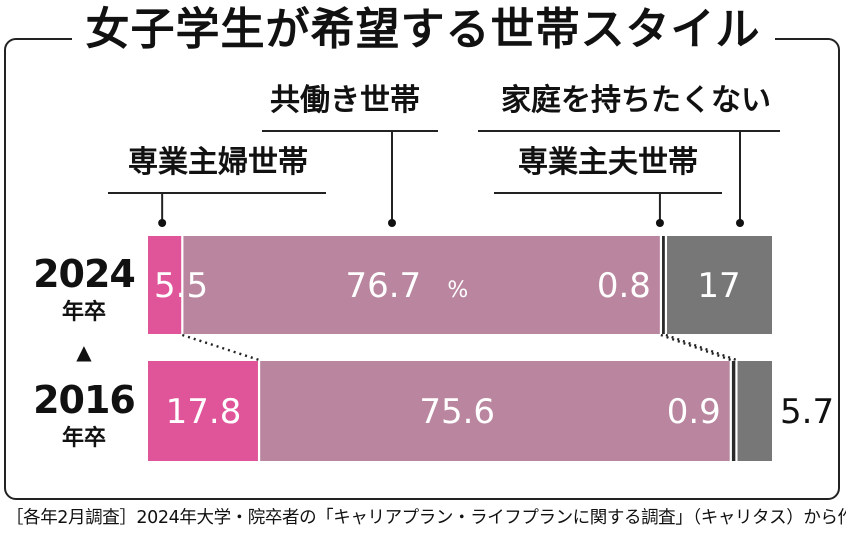 Image resolution: width=846 pixels, height=534 pixels. I want to click on series-label: 共働き世帯, so click(345, 100).